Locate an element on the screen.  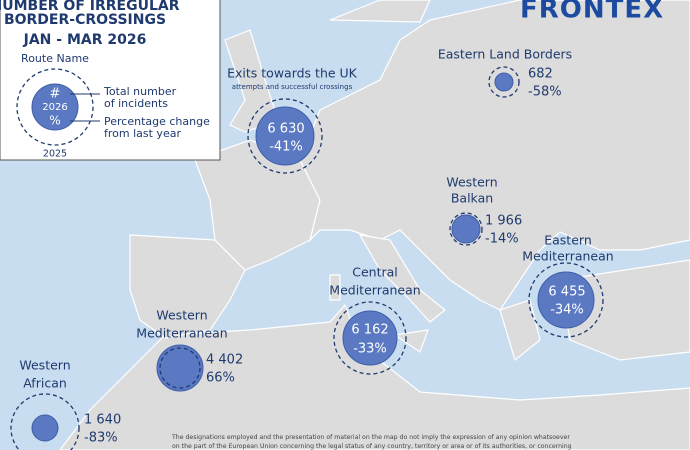
legend-route-name: Route Name is located at coordinates (55, 58).